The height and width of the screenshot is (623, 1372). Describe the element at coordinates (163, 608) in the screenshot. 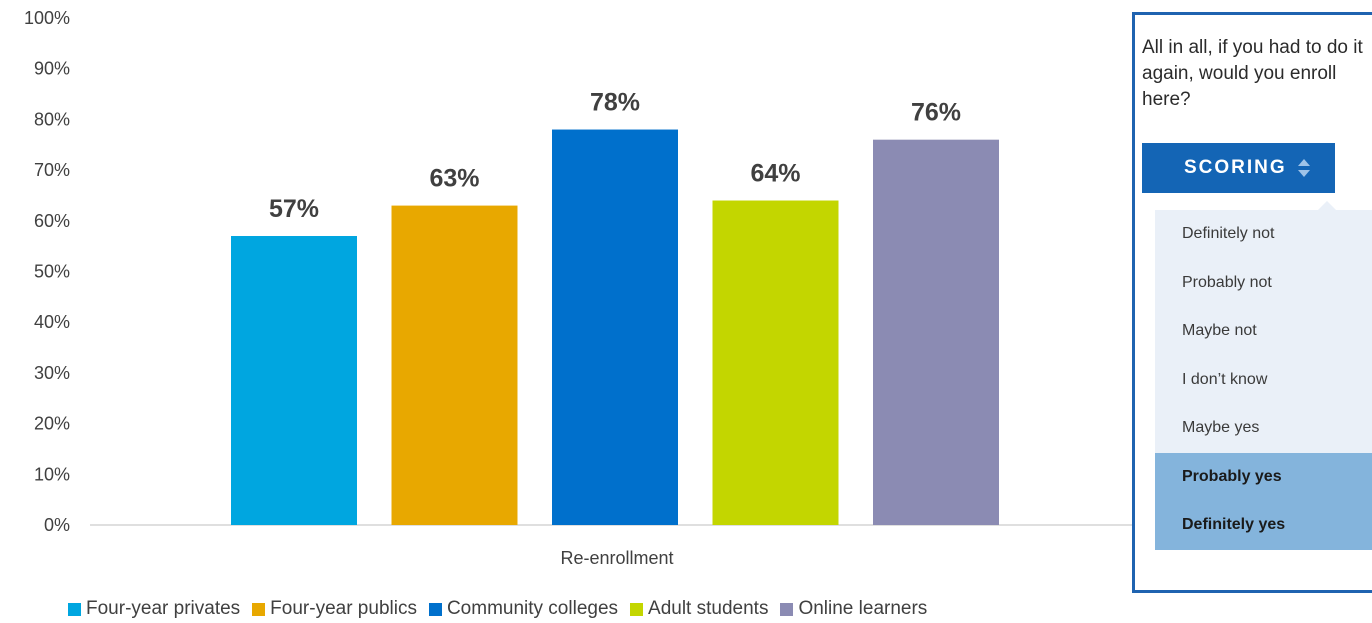

I see `legend-label: Four-year privates` at that location.